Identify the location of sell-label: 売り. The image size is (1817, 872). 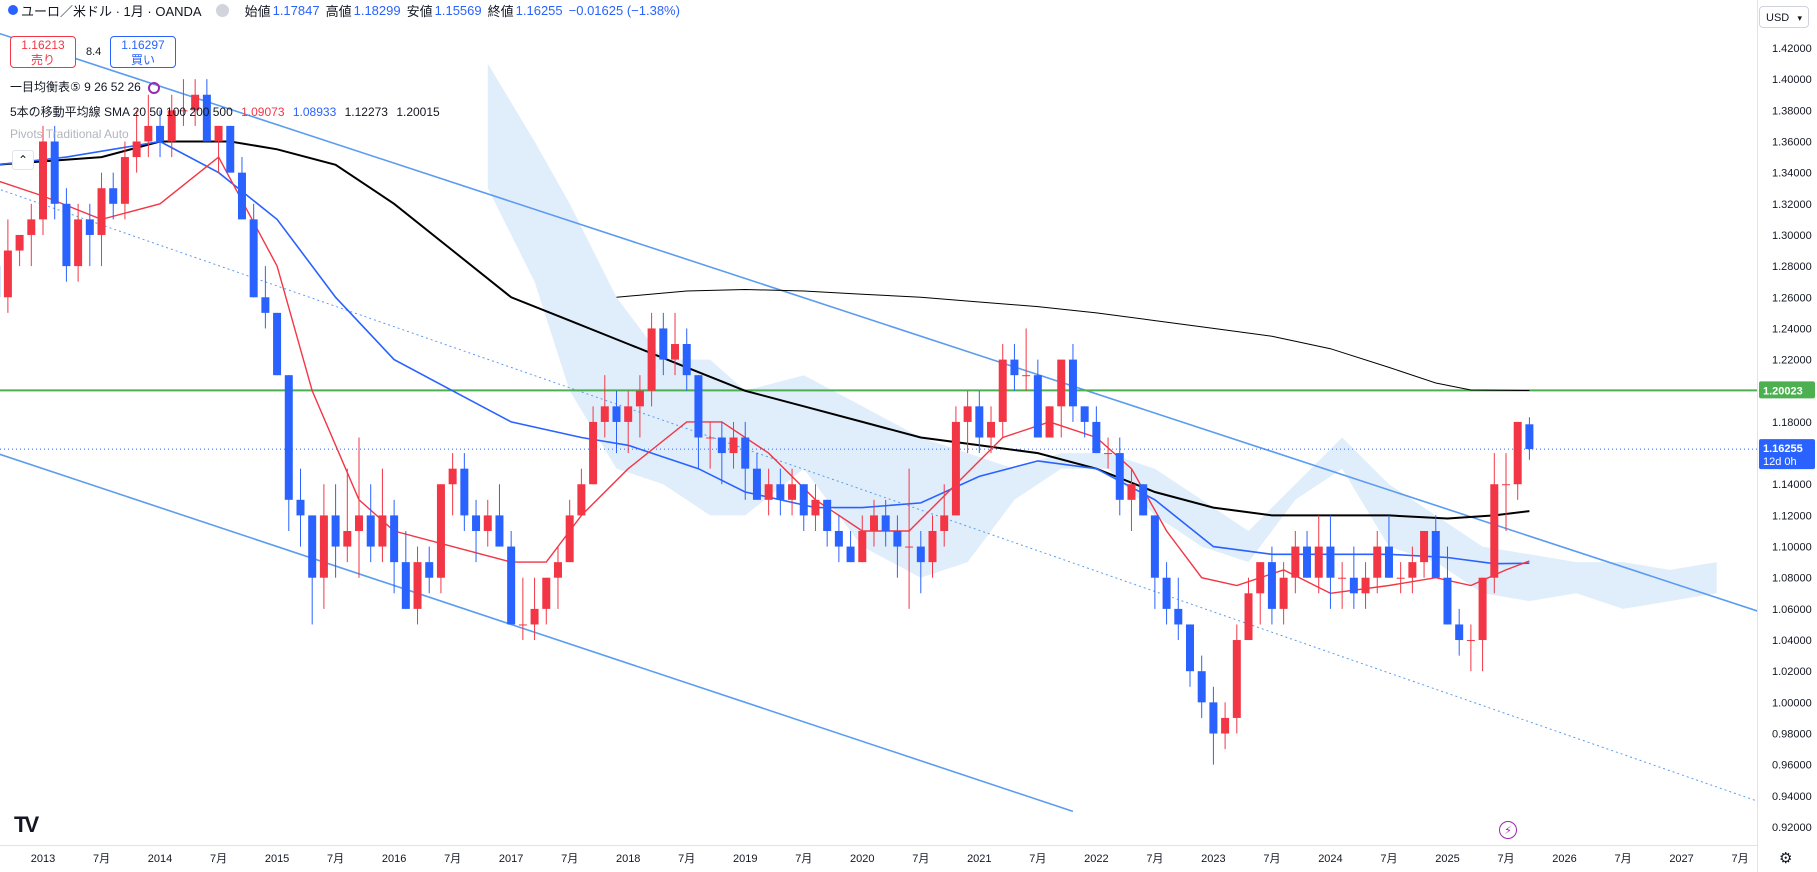
(42, 60).